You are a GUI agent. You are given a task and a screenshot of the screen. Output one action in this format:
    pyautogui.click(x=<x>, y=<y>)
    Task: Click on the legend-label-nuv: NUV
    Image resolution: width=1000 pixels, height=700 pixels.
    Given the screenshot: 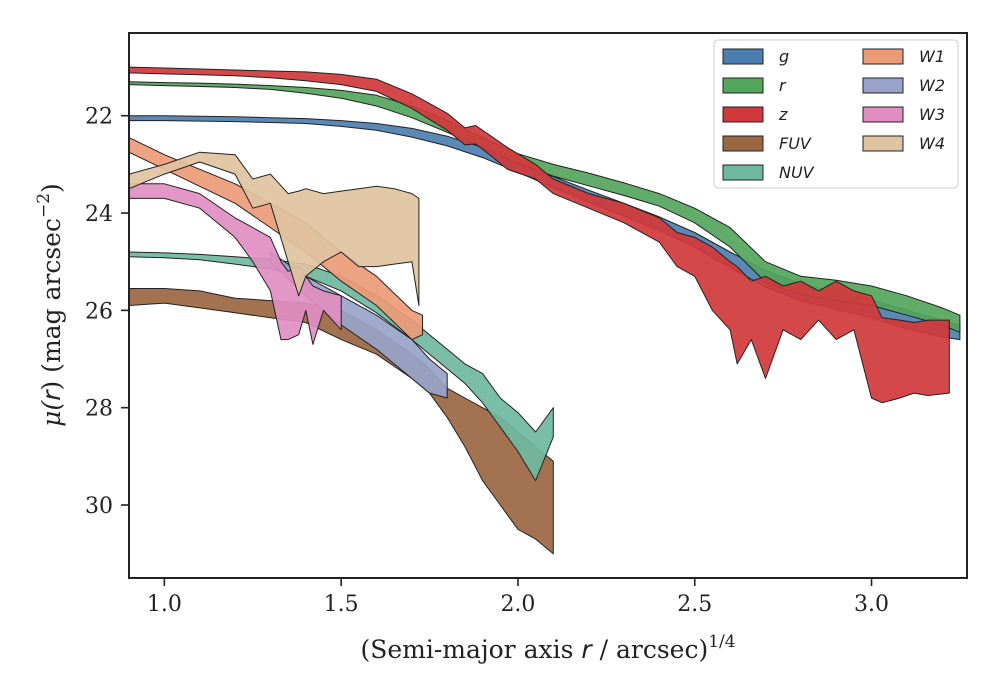 What is the action you would take?
    pyautogui.click(x=797, y=172)
    